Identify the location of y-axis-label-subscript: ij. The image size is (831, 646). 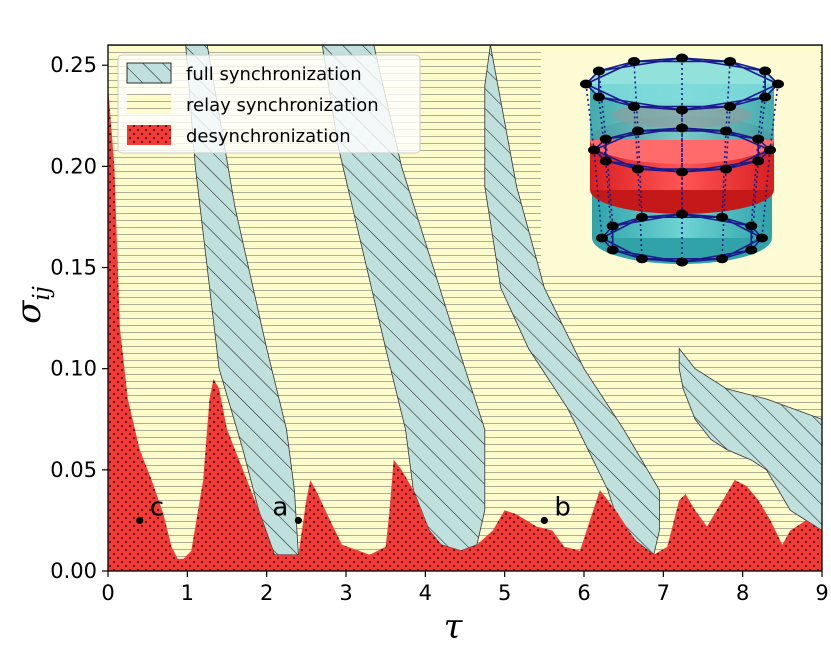
(42, 293).